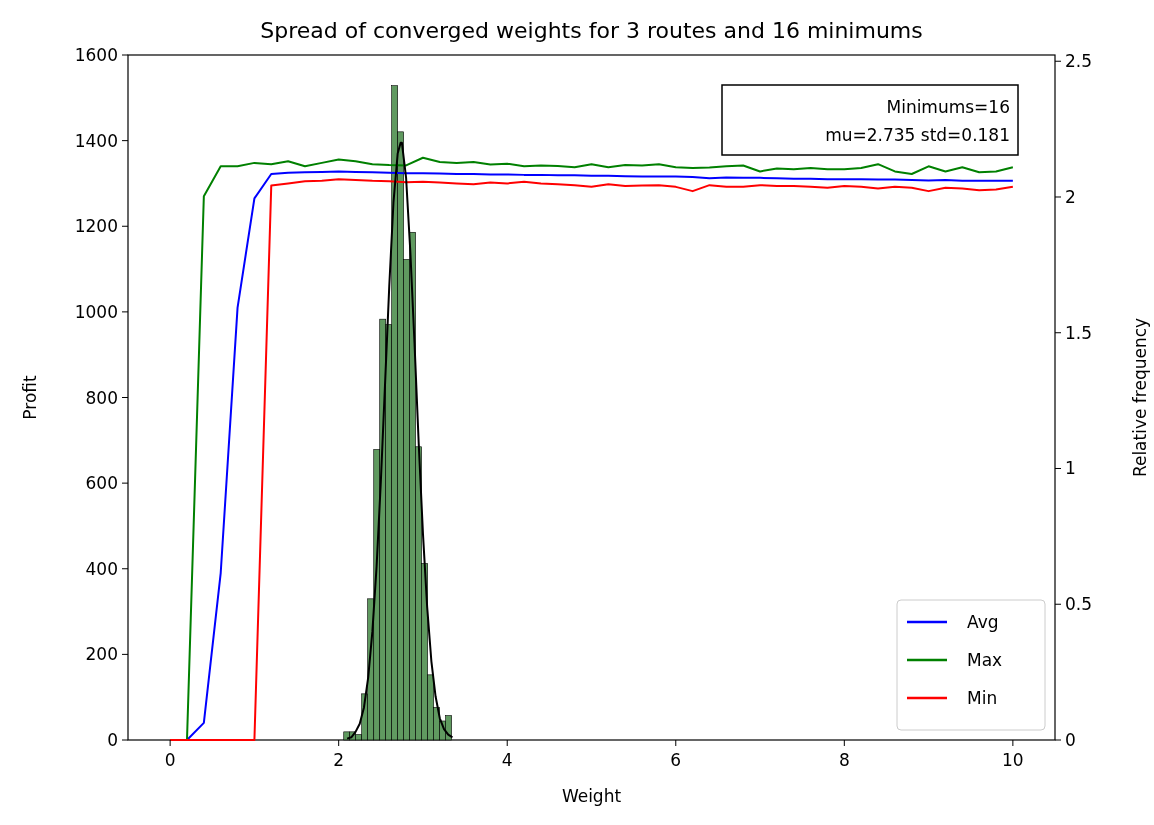  Describe the element at coordinates (591, 30) in the screenshot. I see `chart-title: Spread of converged weights for 3 routes and 16 minimums` at that location.